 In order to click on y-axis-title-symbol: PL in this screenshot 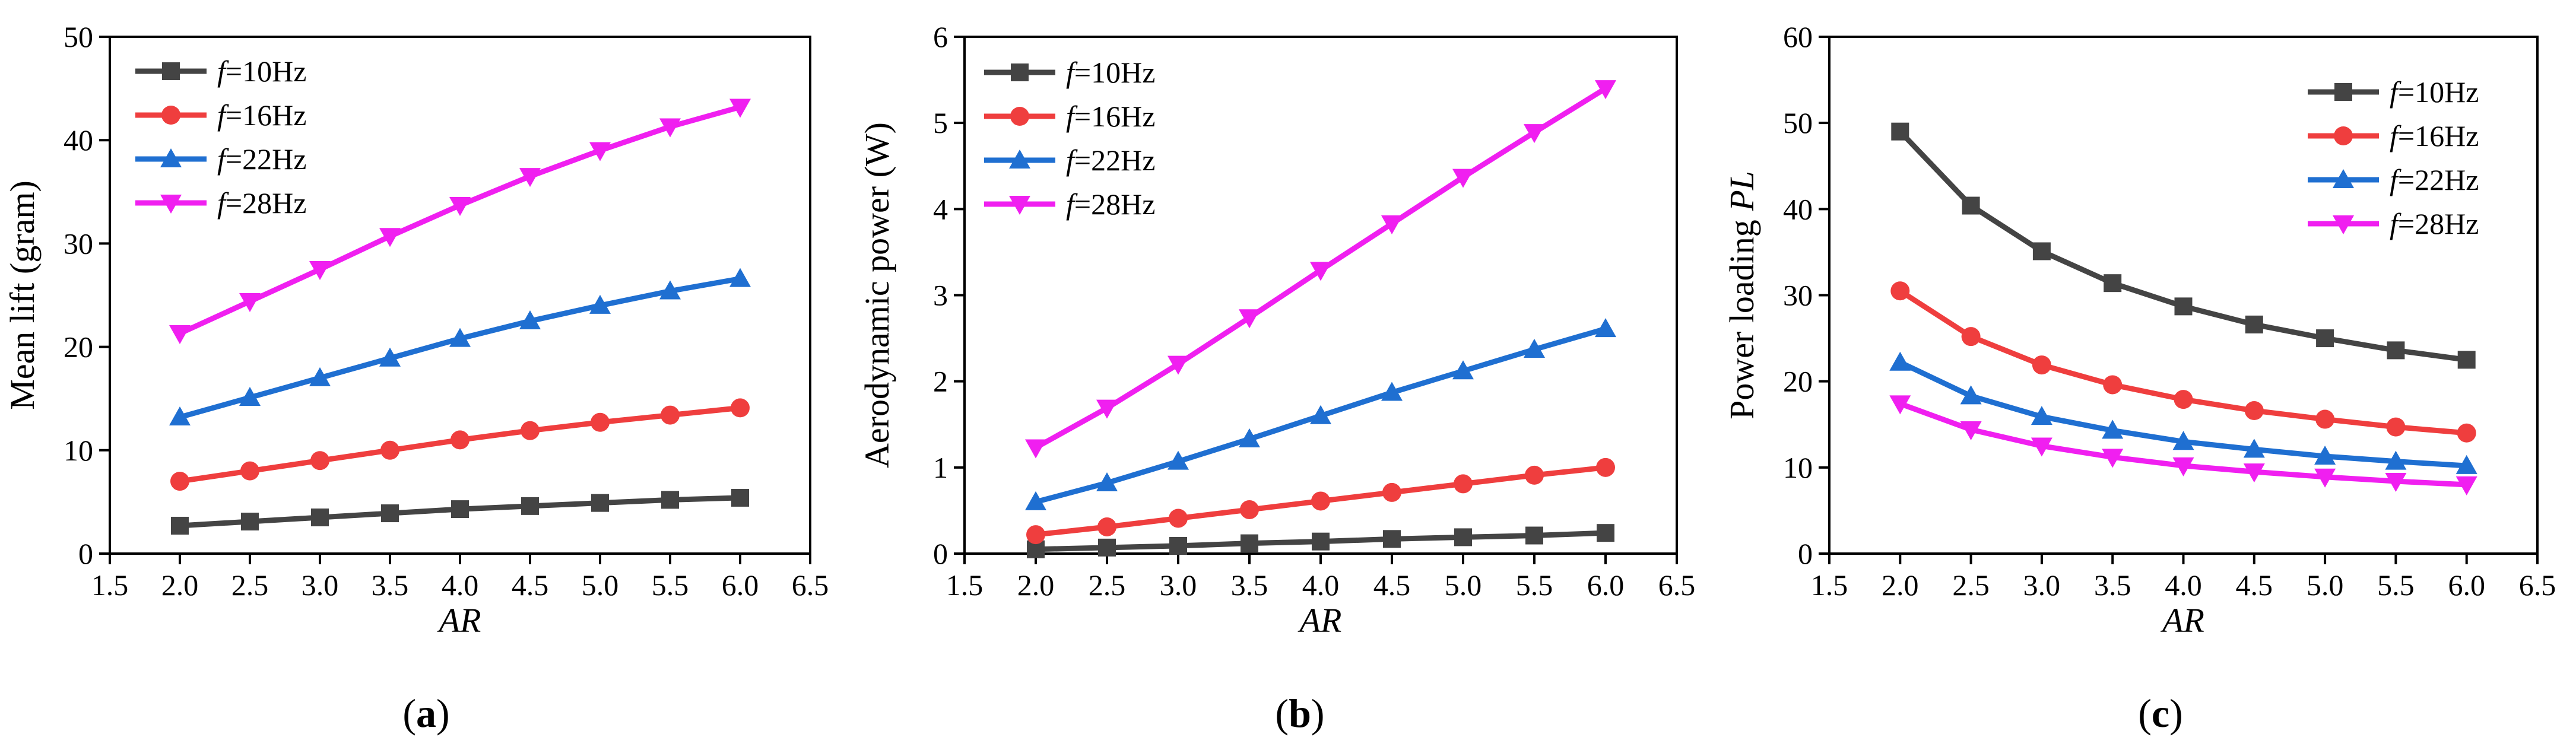, I will do `click(1741, 192)`.